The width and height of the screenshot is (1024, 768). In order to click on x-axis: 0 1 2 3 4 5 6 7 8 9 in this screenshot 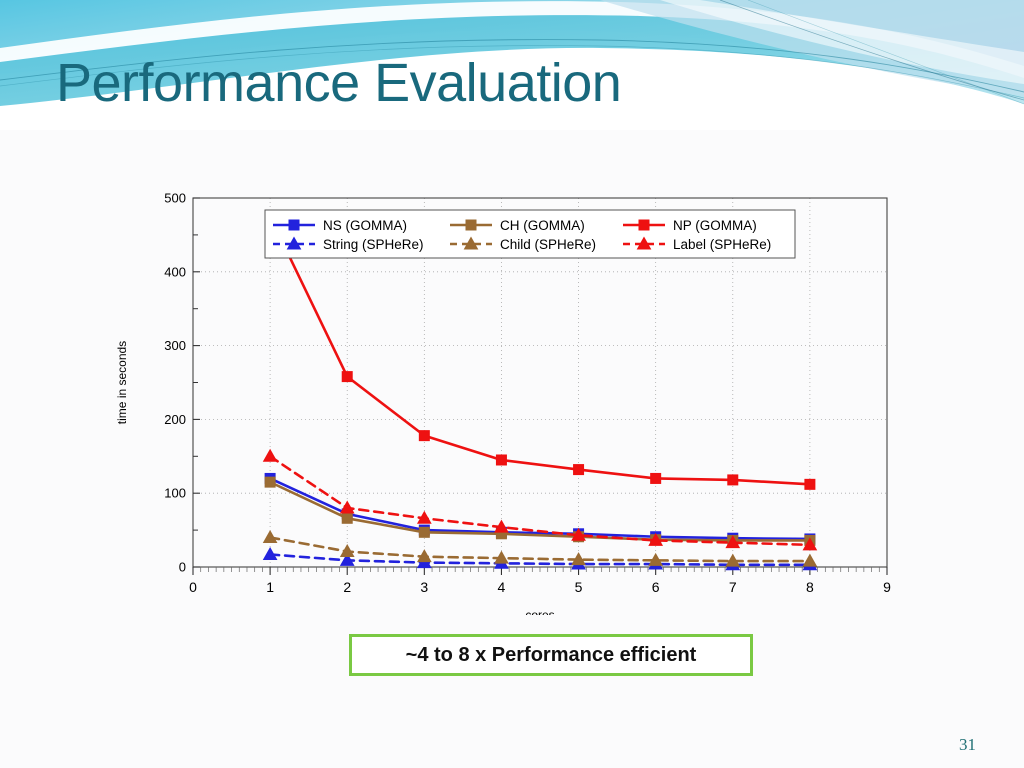, I will do `click(540, 581)`.